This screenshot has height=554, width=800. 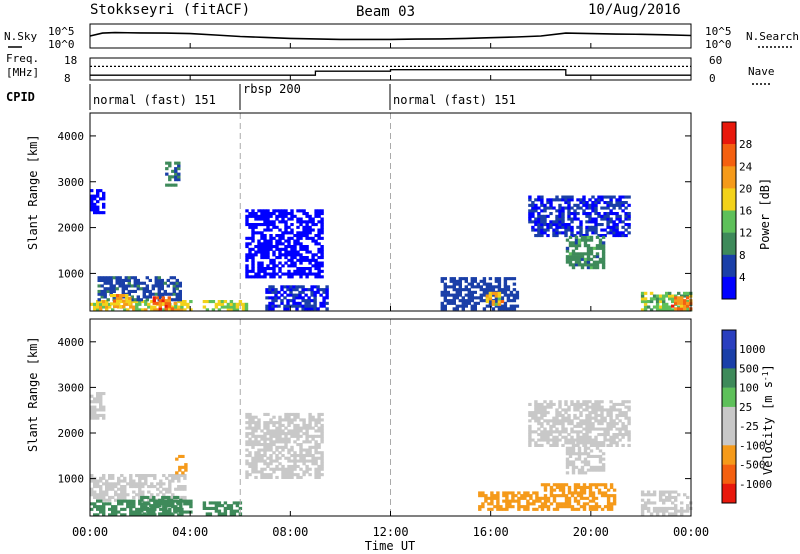 I want to click on colorbar-tick-label: 16, so click(x=745, y=211).